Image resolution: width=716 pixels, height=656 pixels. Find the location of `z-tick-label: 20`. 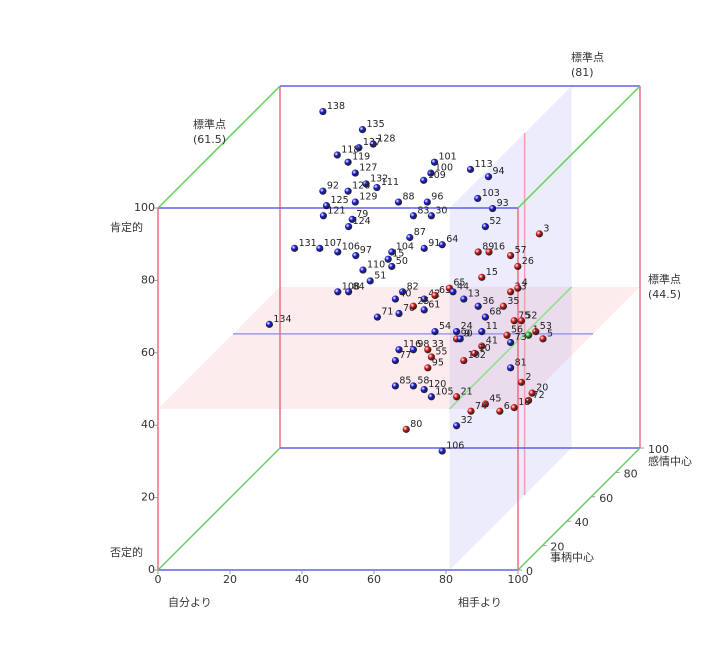

z-tick-label: 20 is located at coordinates (557, 547).